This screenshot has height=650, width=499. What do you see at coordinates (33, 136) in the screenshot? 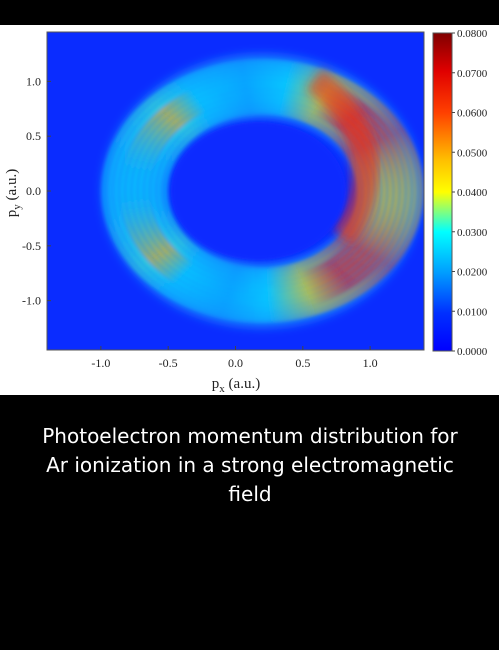
I see `y-tick-label: 0.5` at bounding box center [33, 136].